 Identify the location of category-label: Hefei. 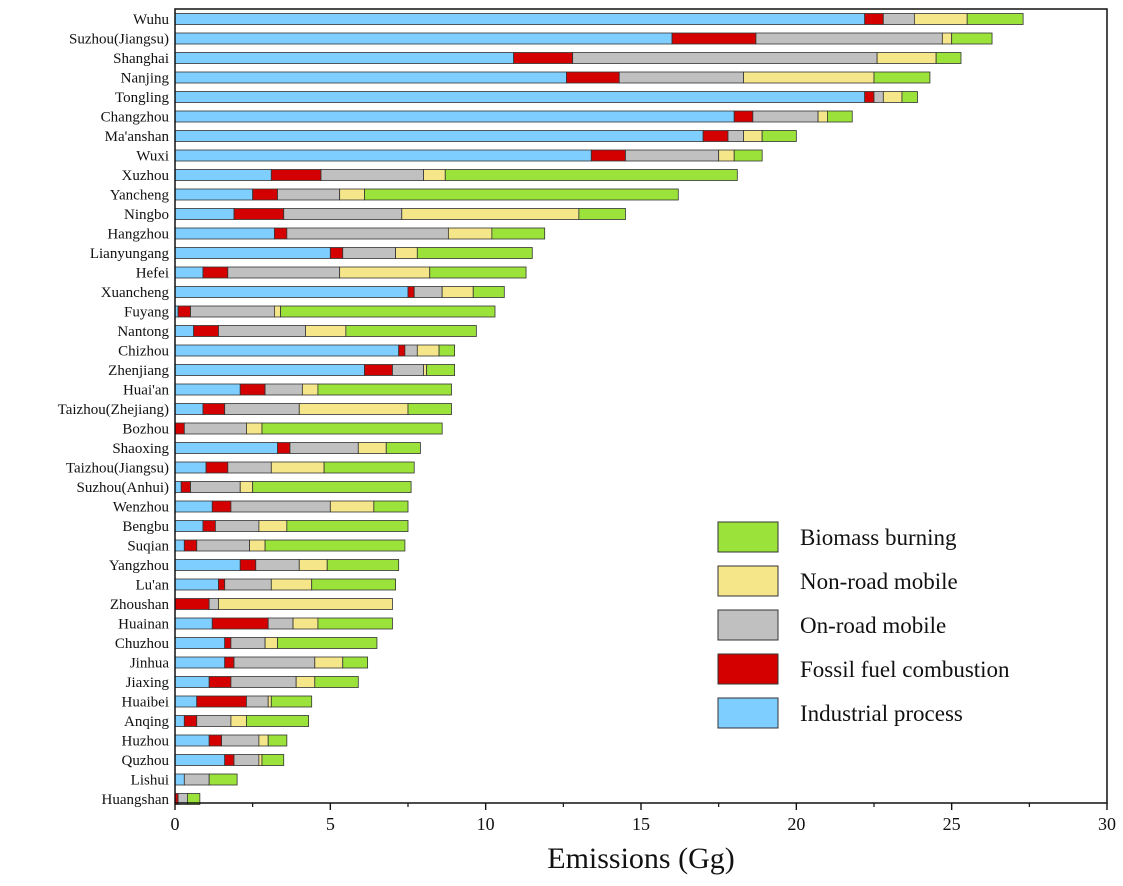
(152, 274).